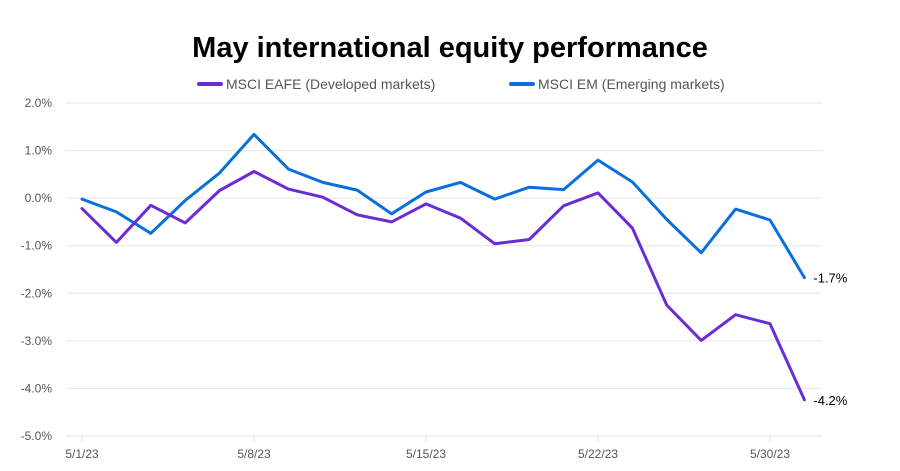 The height and width of the screenshot is (471, 900). What do you see at coordinates (830, 278) in the screenshot?
I see `end-label-em: -1.7%` at bounding box center [830, 278].